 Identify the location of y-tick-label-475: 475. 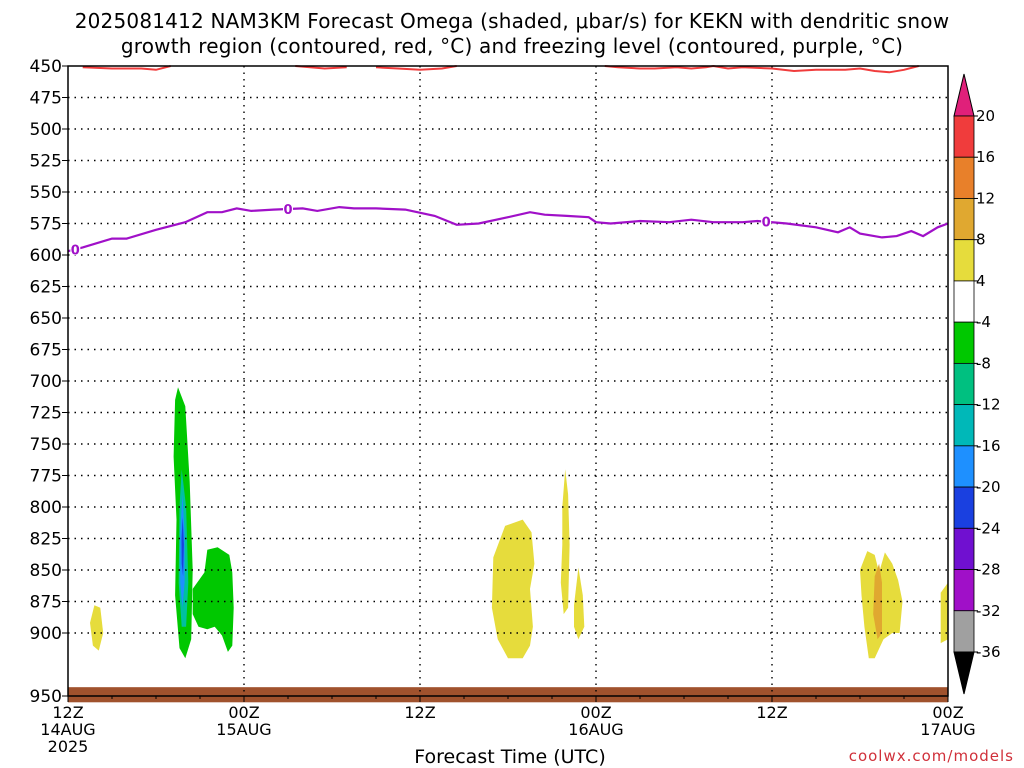
(46, 99).